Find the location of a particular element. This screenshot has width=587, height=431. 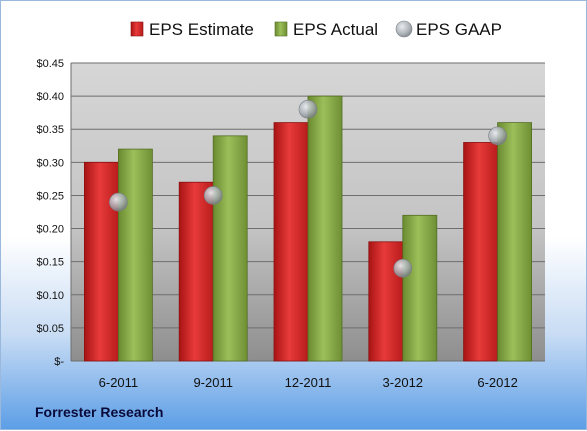

legend: EPS Estimate EPS Actual EPS GAAP is located at coordinates (316, 29).